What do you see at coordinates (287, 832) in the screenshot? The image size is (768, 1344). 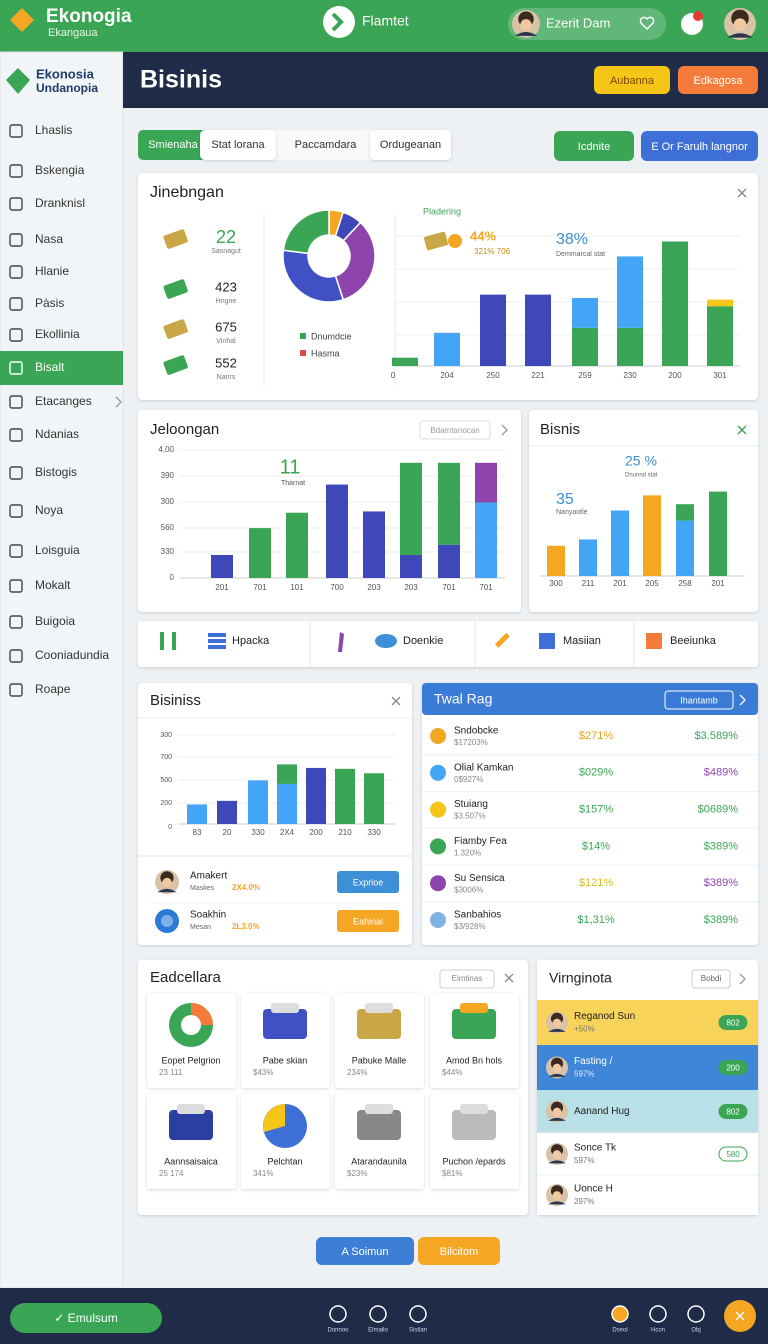 I see `x-tick-label: 2X4` at bounding box center [287, 832].